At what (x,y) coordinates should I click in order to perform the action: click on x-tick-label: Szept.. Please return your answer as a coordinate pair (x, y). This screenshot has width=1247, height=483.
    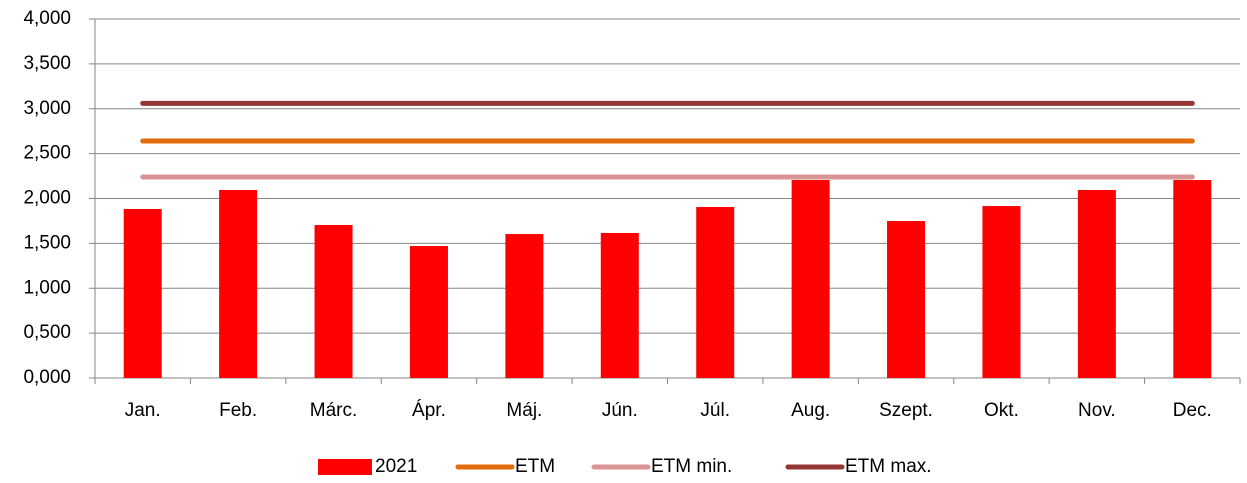
    Looking at the image, I should click on (906, 410).